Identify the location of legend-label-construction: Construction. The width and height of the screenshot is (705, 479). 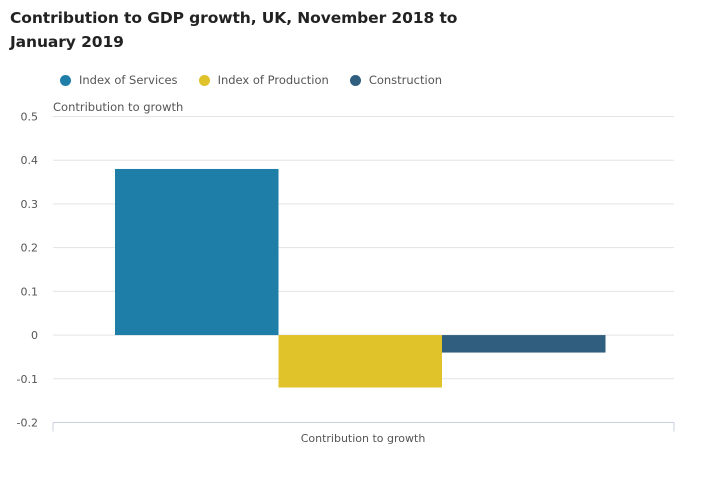
(405, 80).